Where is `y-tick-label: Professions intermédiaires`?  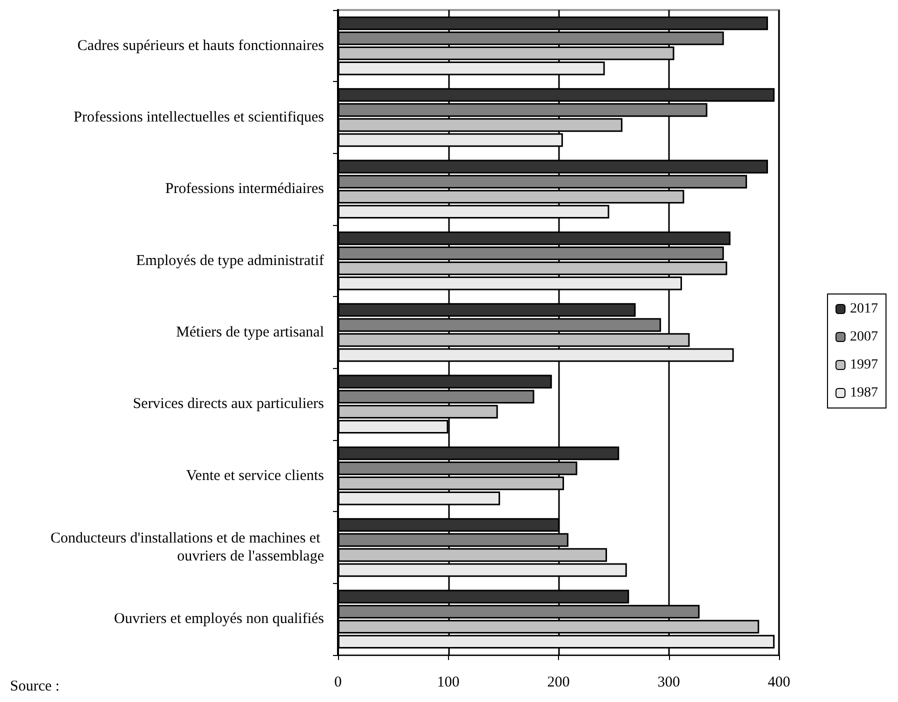 y-tick-label: Professions intermédiaires is located at coordinates (244, 189).